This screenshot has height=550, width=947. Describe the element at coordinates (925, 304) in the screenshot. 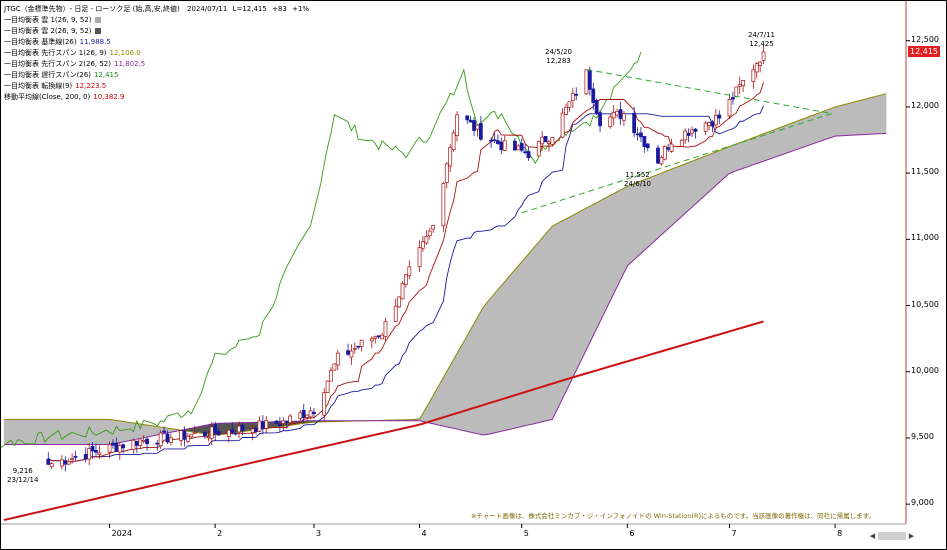

I see `y-tick-label: 10,500` at that location.